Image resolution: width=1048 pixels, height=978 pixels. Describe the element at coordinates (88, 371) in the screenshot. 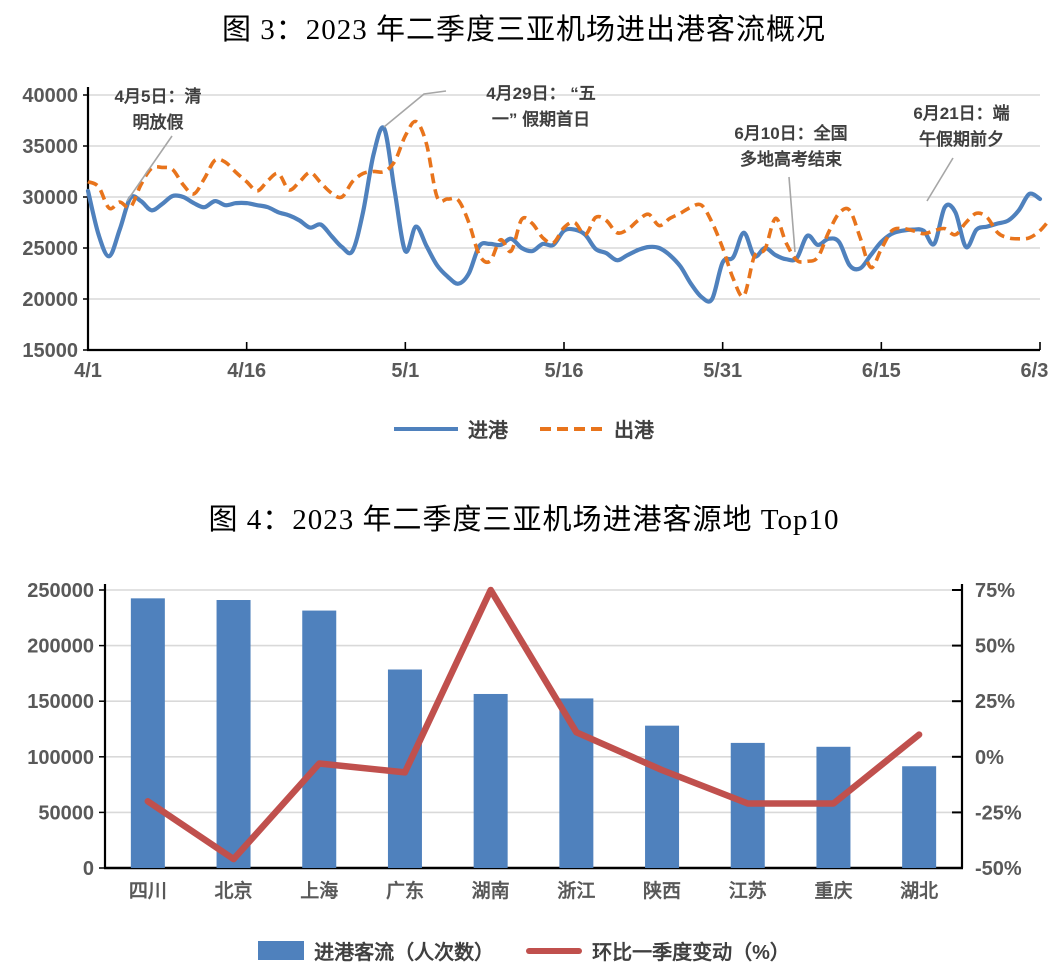

I see `svg-text: 4/1` at that location.